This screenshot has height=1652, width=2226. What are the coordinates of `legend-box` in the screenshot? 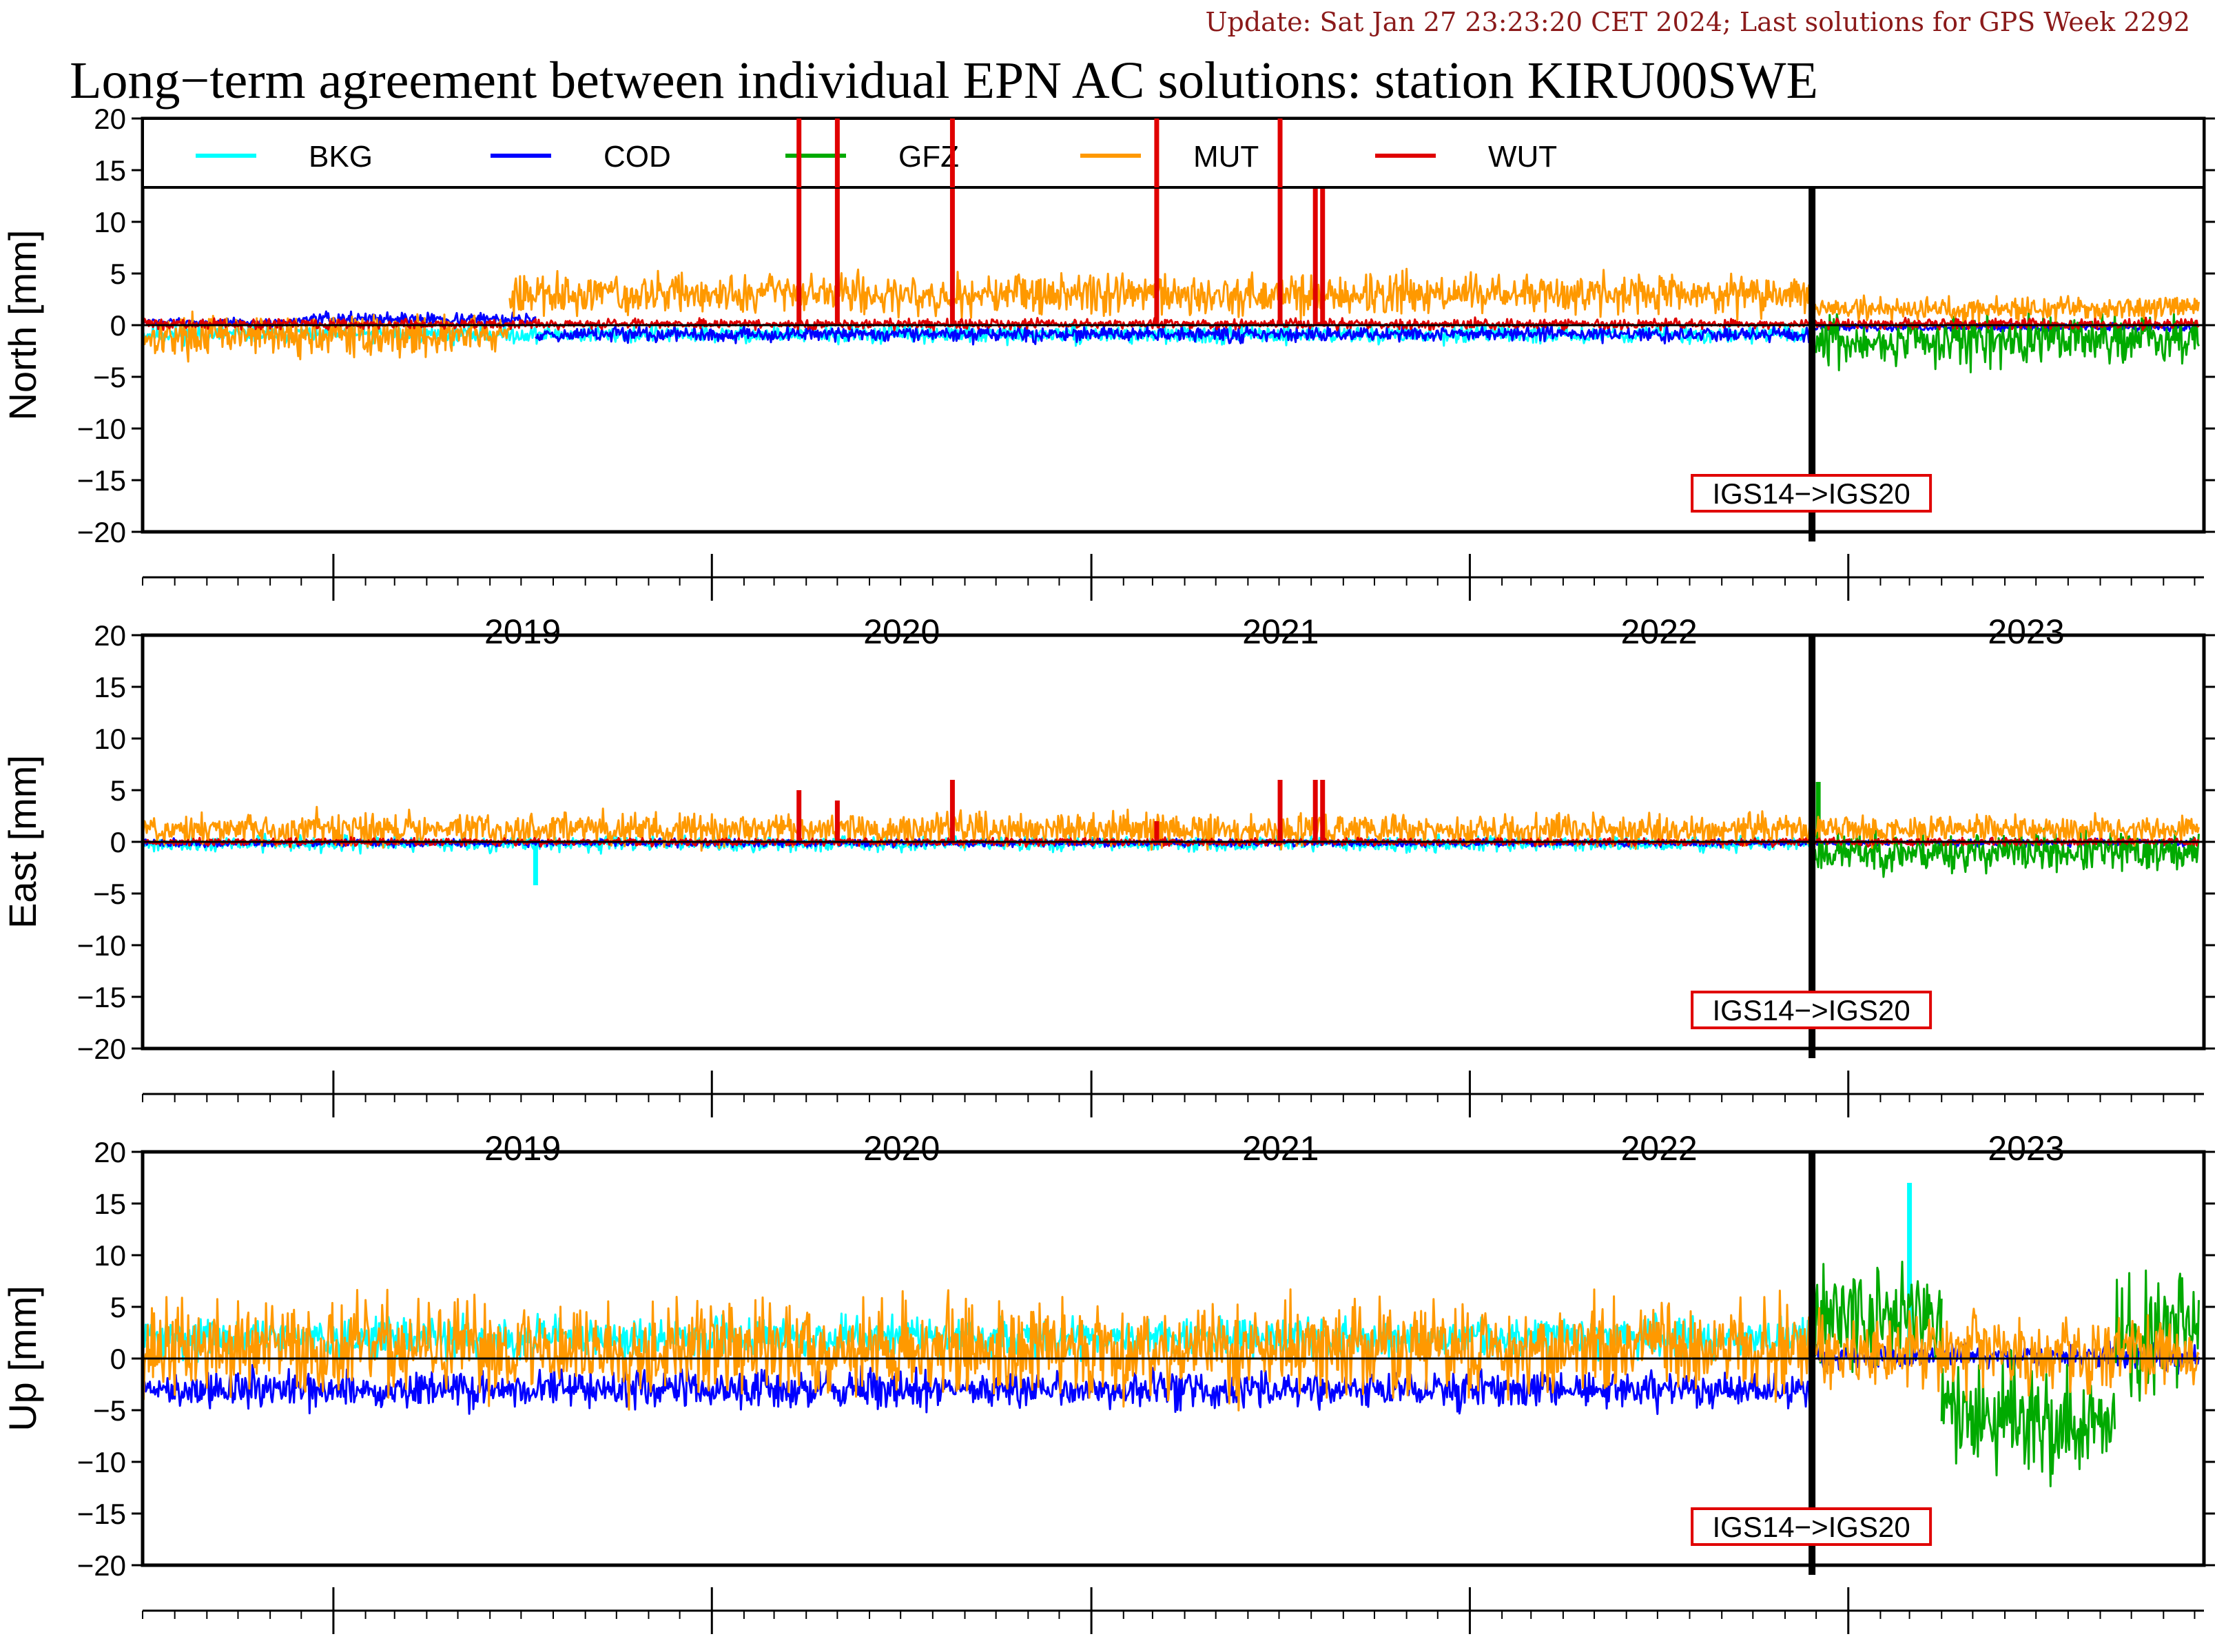 It's located at (1173, 153).